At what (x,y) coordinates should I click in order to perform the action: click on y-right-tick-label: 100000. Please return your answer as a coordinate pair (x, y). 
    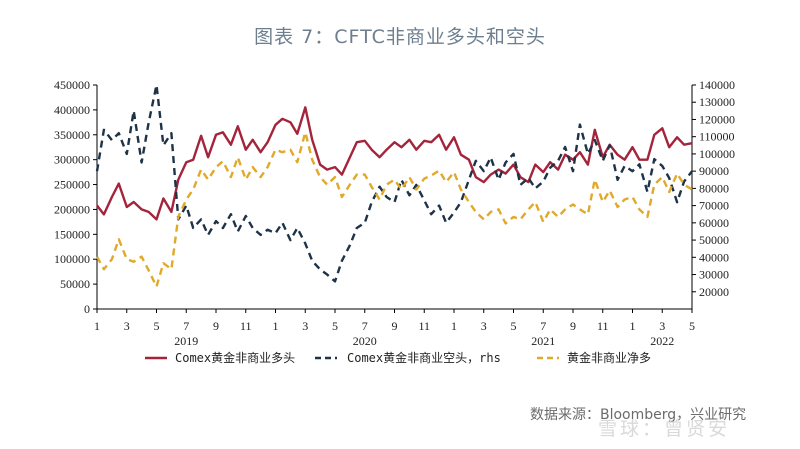
    Looking at the image, I should click on (717, 154).